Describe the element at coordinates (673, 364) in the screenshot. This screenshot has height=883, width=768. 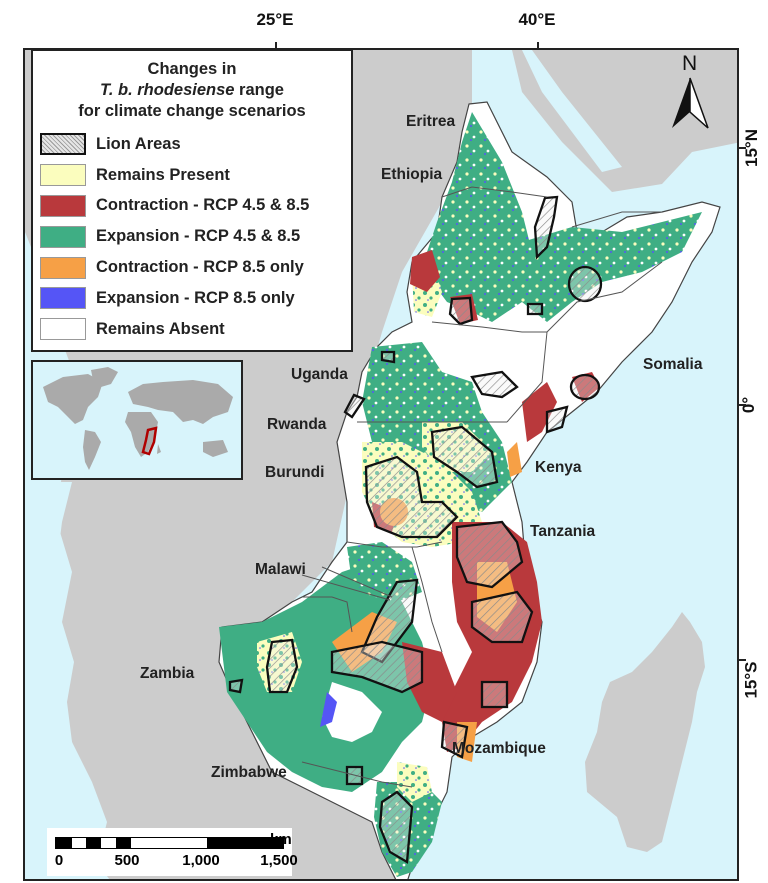
I see `country-label-somalia: Somalia` at that location.